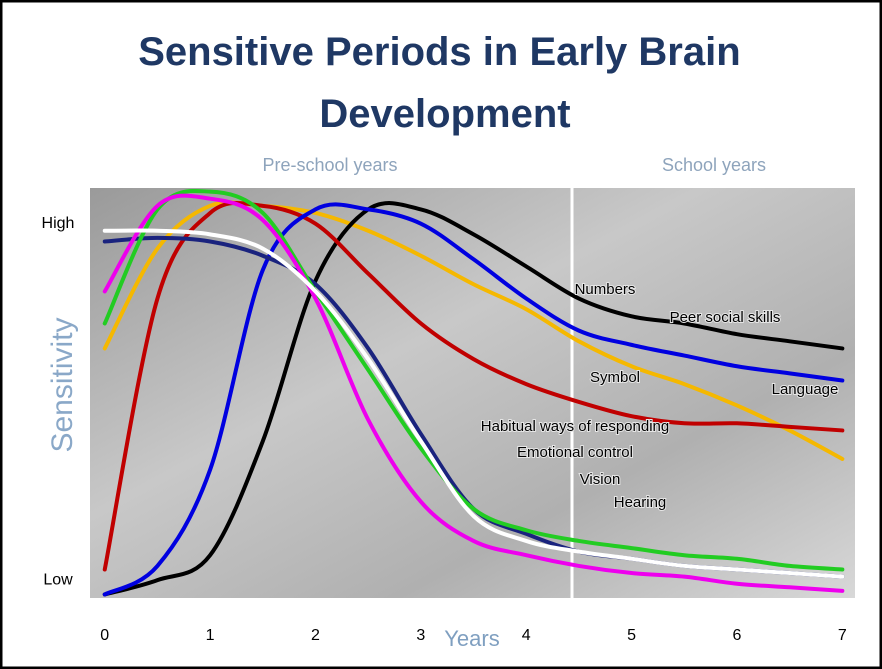 Image resolution: width=882 pixels, height=669 pixels. What do you see at coordinates (526, 635) in the screenshot?
I see `x-tick-label: 4` at bounding box center [526, 635].